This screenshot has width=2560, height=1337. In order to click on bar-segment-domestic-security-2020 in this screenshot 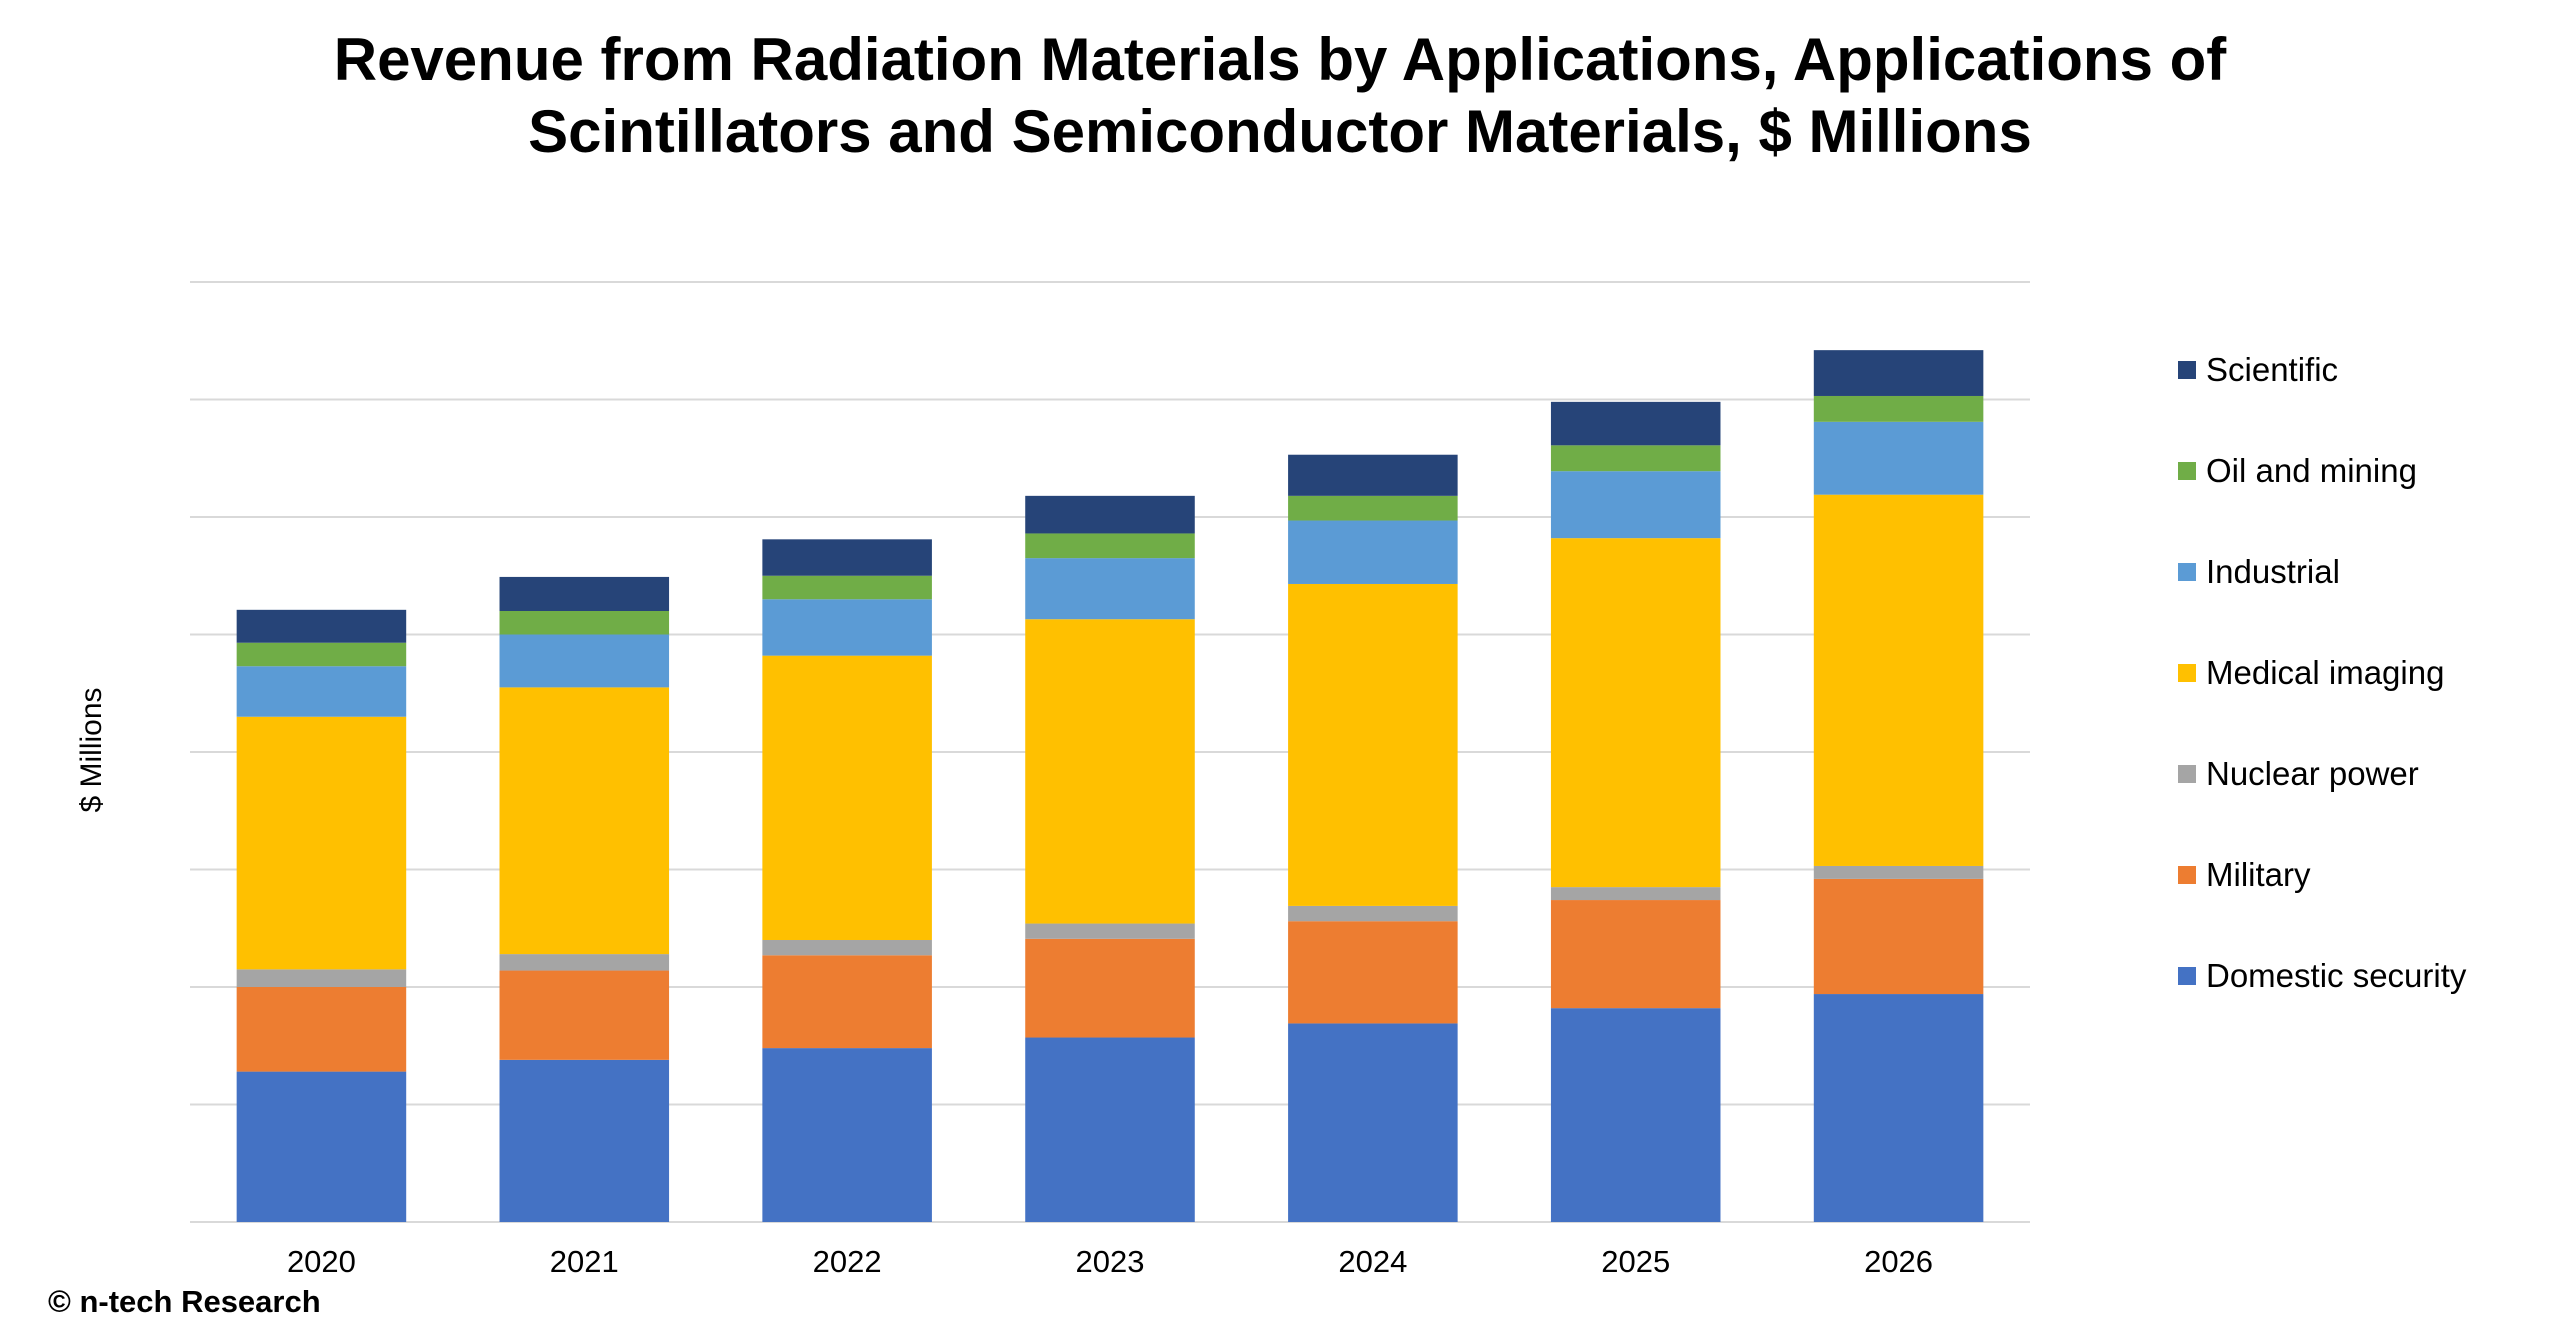, I will do `click(321, 1146)`.